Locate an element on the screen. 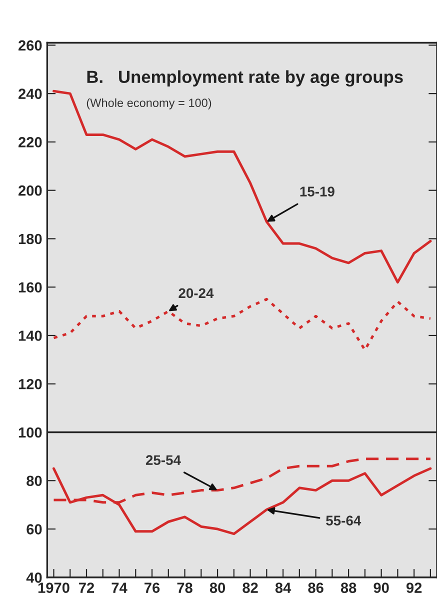 This screenshot has width=437, height=611. y-tick-label: 160 is located at coordinates (30, 287).